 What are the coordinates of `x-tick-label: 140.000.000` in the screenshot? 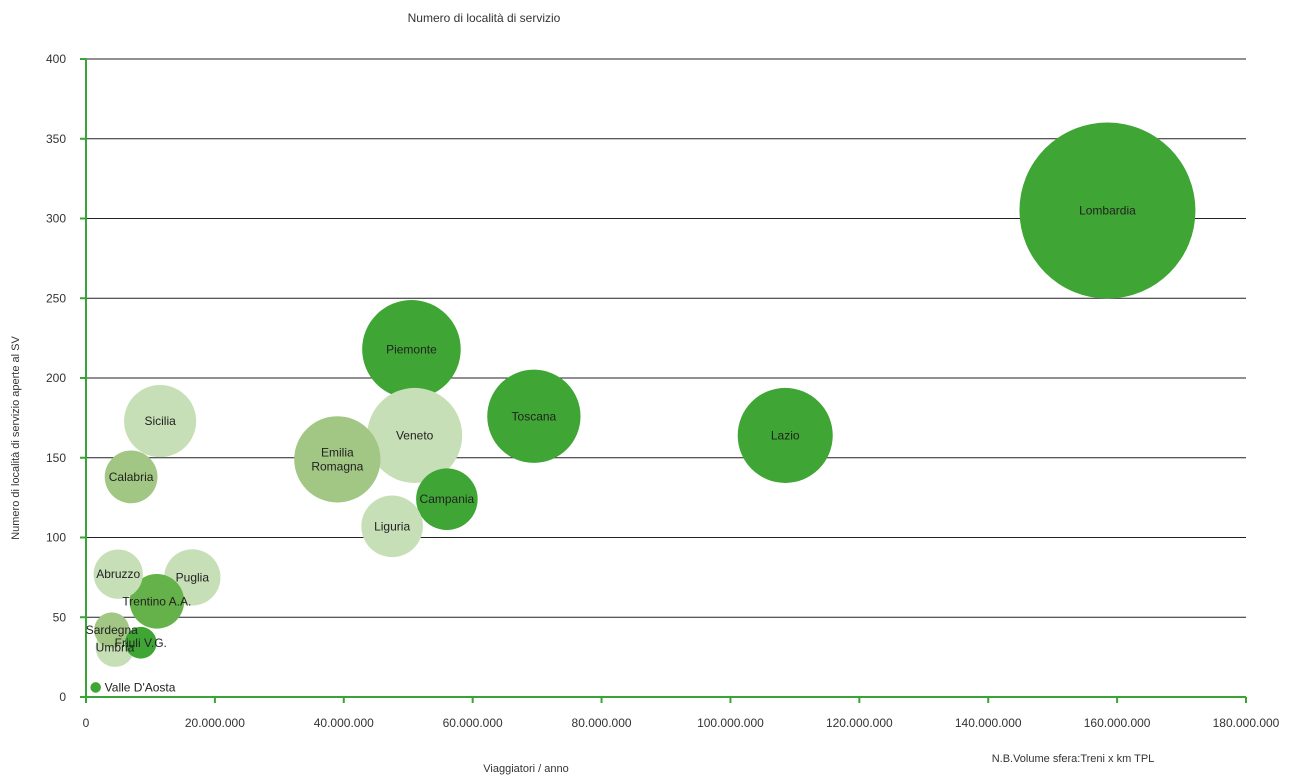 It's located at (988, 723).